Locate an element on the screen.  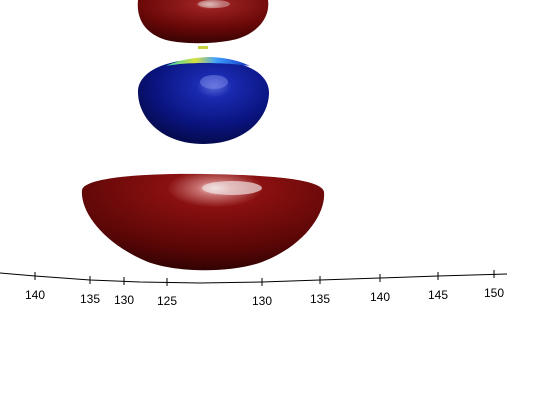
top-lobe is located at coordinates (203, 22).